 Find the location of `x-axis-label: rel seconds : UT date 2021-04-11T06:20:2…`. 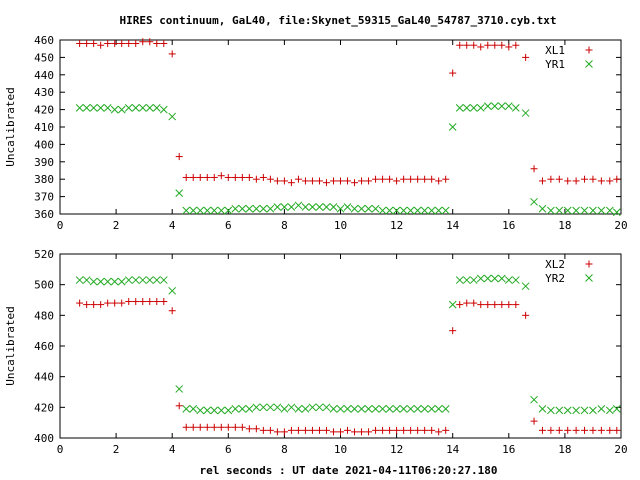

x-axis-label: rel seconds : UT date 2021-04-11T06:20:2… is located at coordinates (348, 470).